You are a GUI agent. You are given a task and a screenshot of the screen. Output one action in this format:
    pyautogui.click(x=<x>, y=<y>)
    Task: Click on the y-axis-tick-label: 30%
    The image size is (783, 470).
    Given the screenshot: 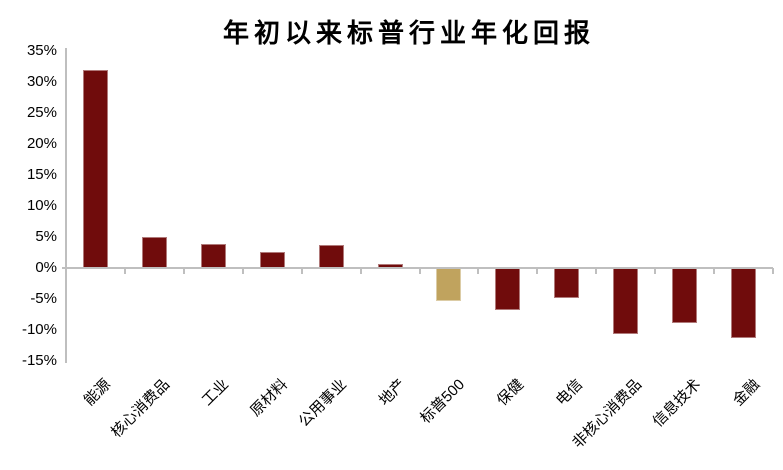 What is the action you would take?
    pyautogui.click(x=41, y=81)
    